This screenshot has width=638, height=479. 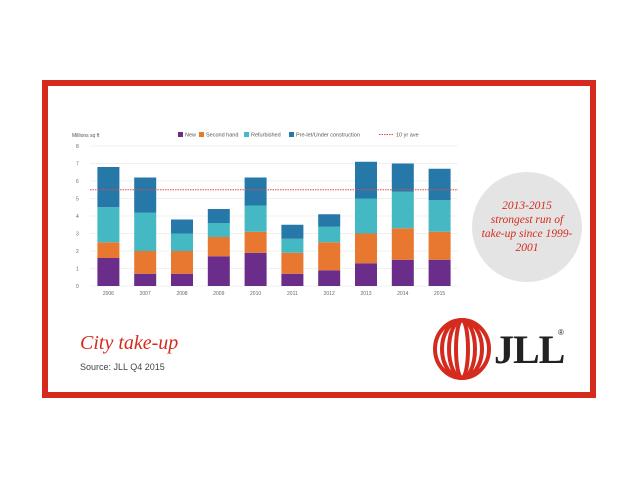 I want to click on y-tick-label: 0, so click(x=77, y=287).